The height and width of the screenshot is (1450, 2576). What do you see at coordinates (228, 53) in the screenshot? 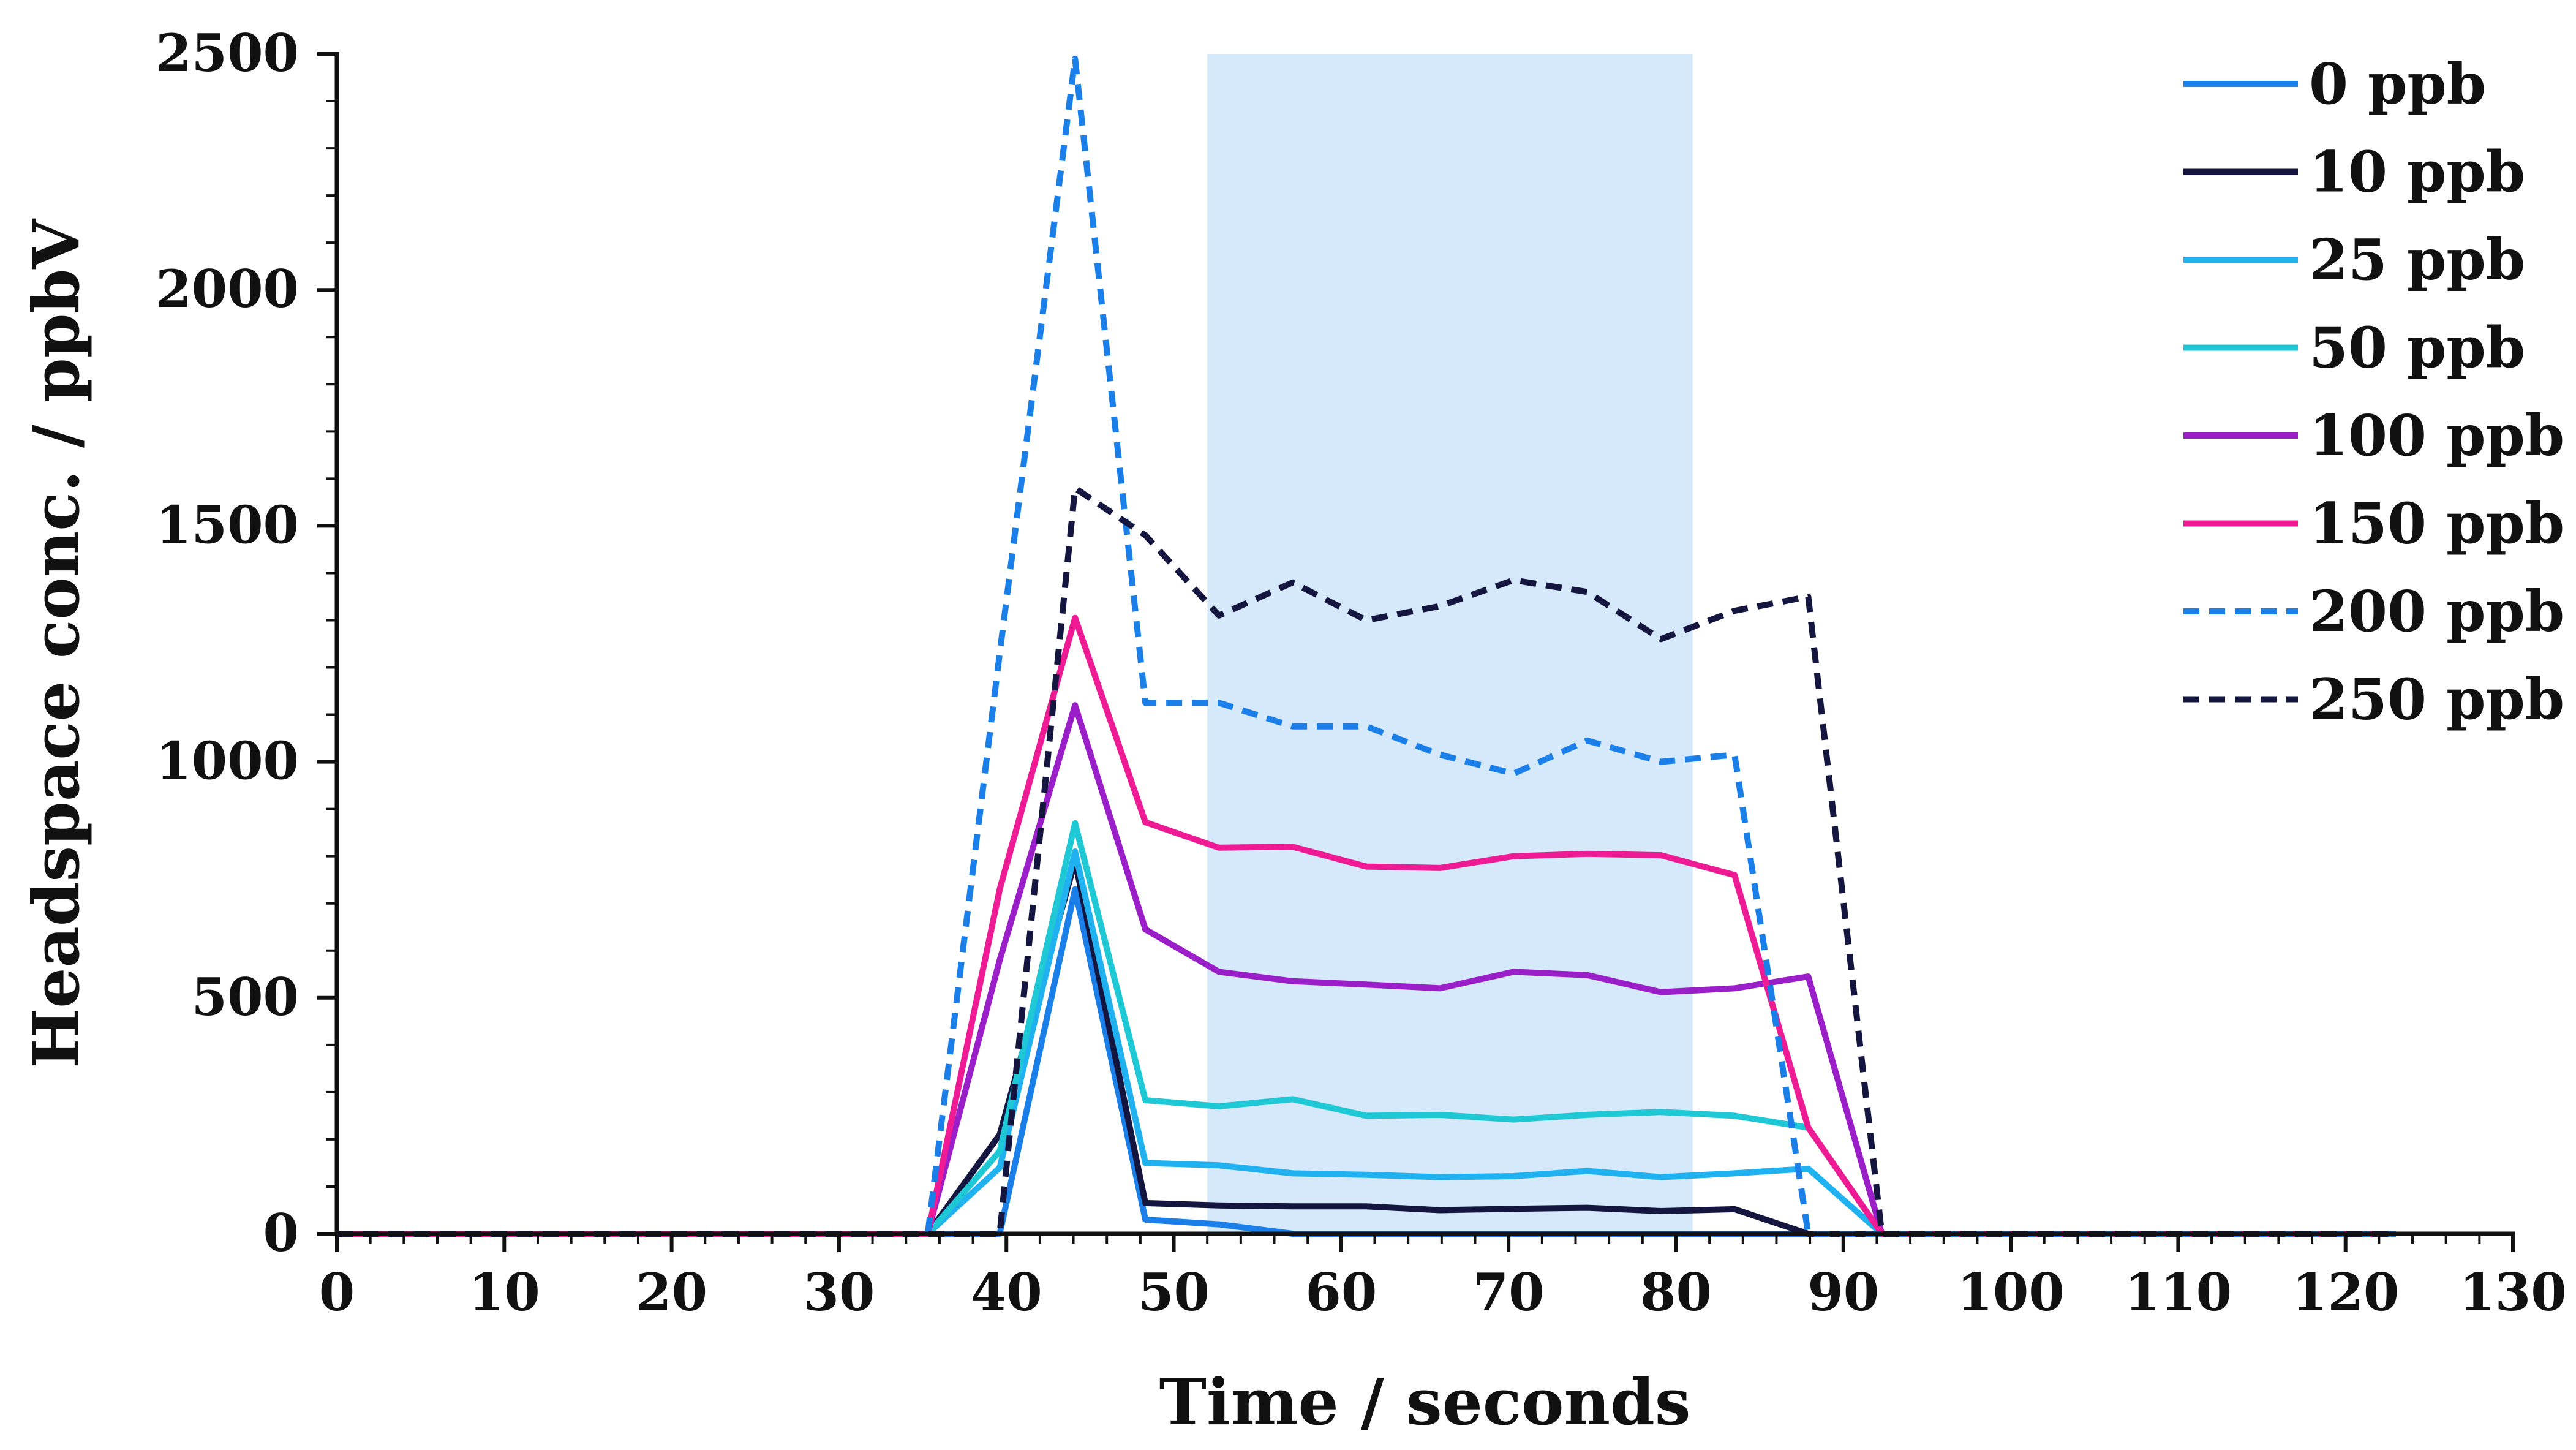
I see `y-tick-label: 2500` at bounding box center [228, 53].